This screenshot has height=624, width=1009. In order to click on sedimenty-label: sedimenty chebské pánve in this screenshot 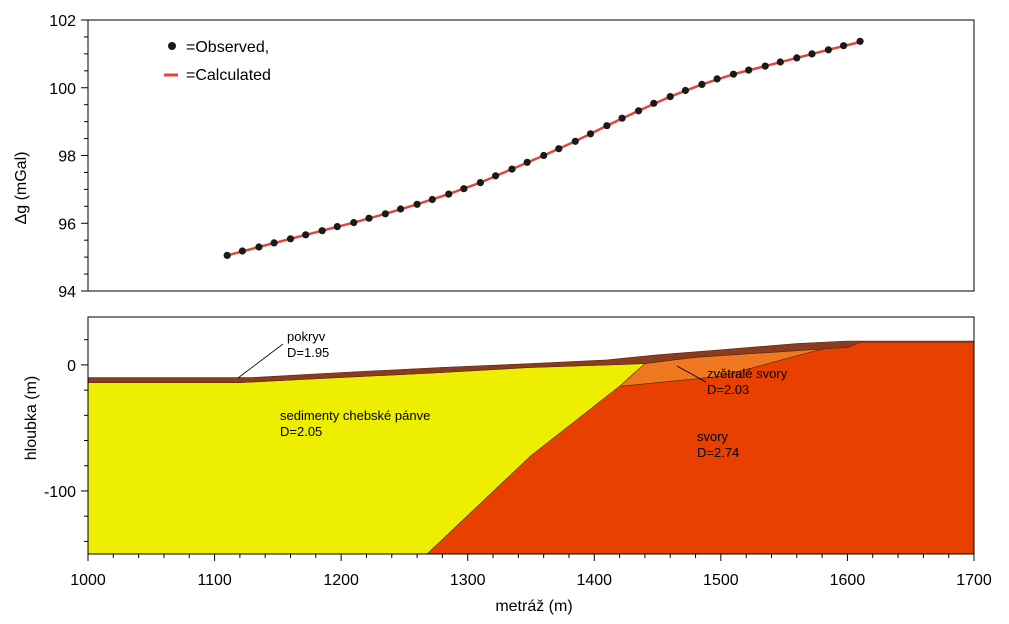, I will do `click(355, 415)`.